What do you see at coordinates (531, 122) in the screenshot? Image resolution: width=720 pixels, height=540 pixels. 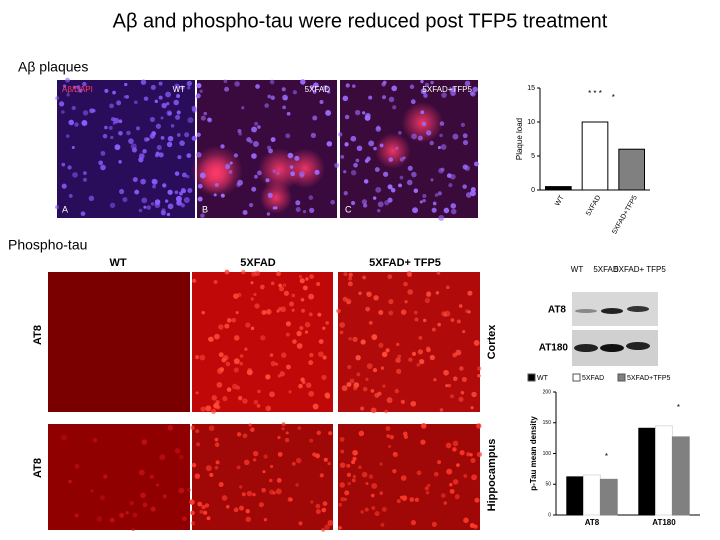 I see `y-tick-label: 10` at bounding box center [531, 122].